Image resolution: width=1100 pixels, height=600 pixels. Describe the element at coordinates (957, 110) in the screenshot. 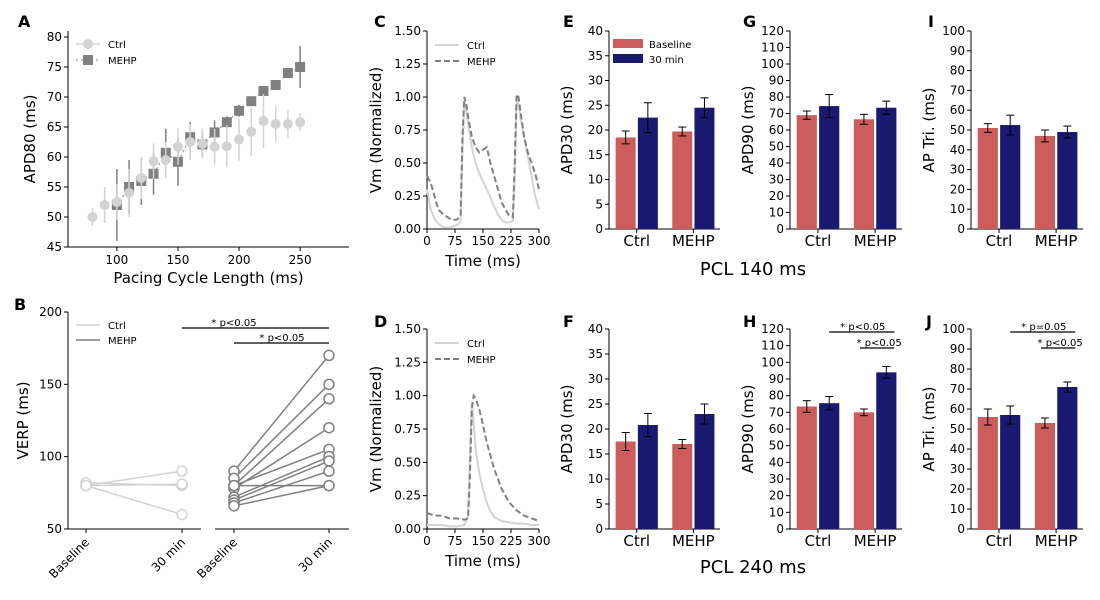

I see `I-y-tick-label: 60` at that location.